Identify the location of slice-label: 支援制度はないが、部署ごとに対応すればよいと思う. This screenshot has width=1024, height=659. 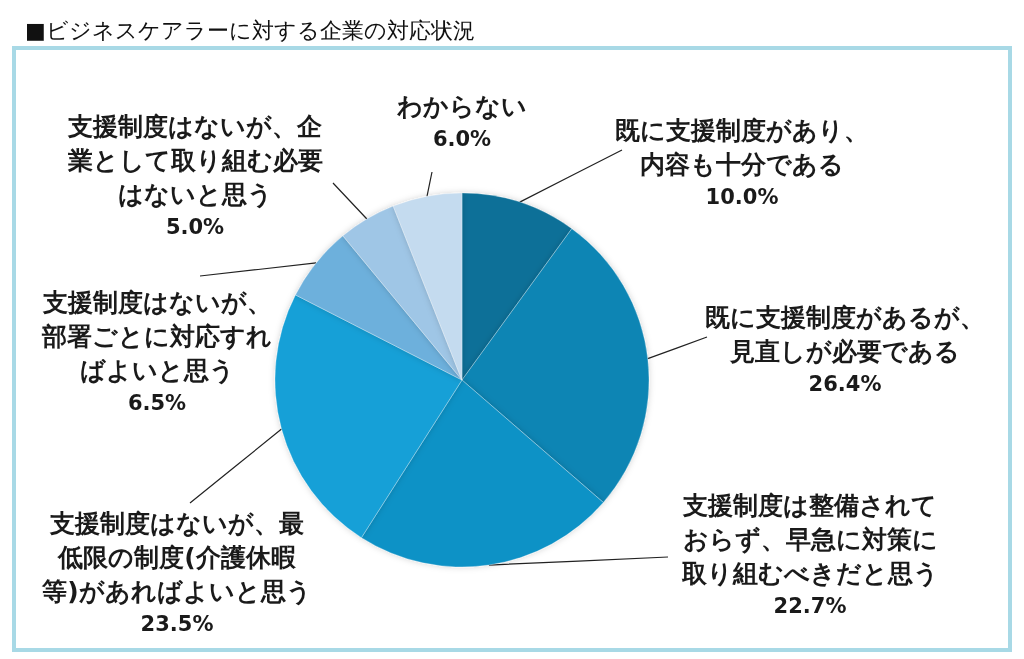
(156, 336).